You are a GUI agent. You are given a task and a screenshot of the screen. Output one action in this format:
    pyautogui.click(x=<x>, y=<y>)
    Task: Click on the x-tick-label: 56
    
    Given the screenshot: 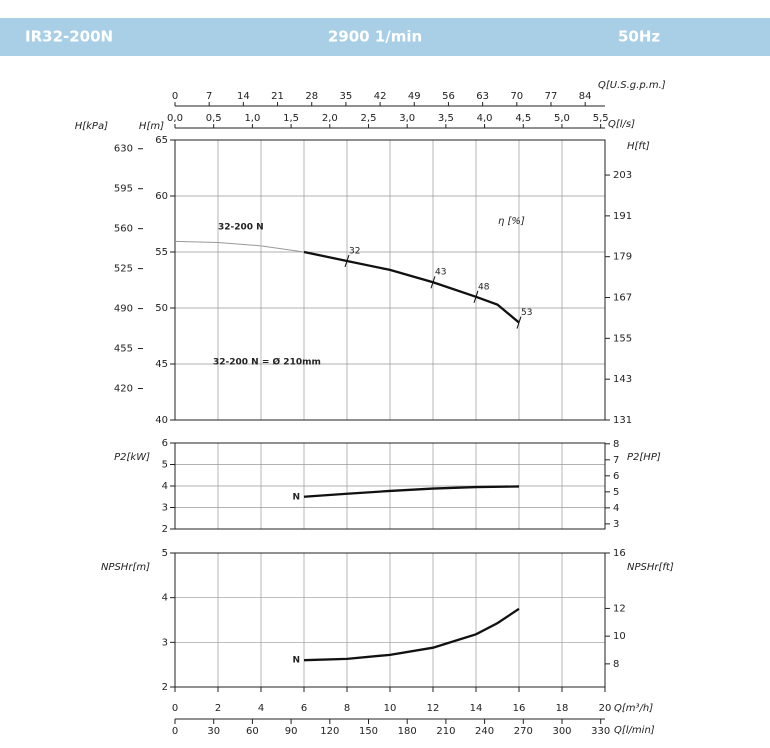 What is the action you would take?
    pyautogui.click(x=448, y=96)
    